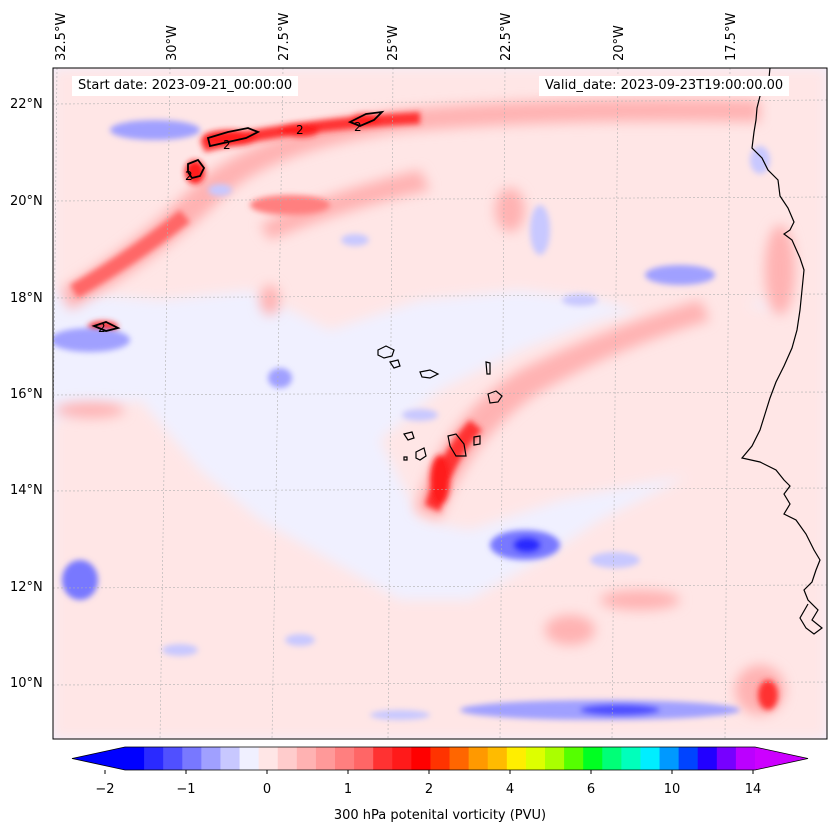 This screenshot has width=837, height=836. What do you see at coordinates (26, 683) in the screenshot?
I see `lat-label: 10°N` at bounding box center [26, 683].